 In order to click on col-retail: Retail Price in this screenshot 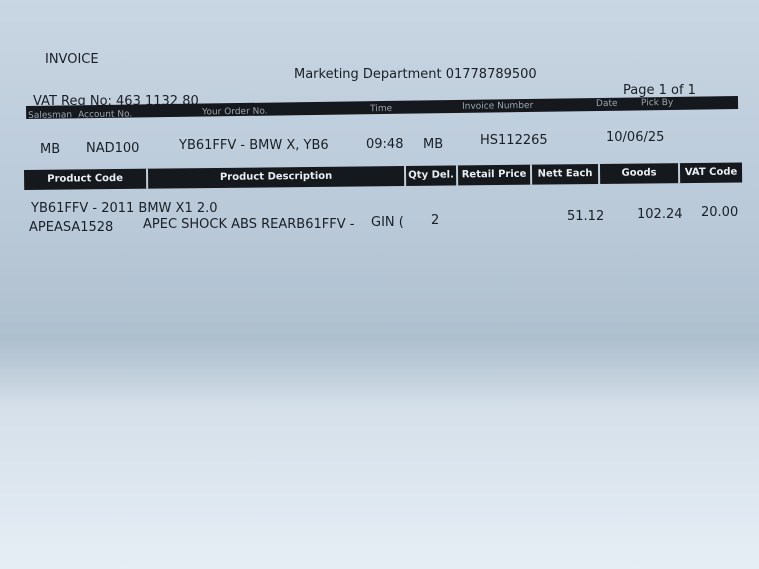, I will do `click(495, 175)`.